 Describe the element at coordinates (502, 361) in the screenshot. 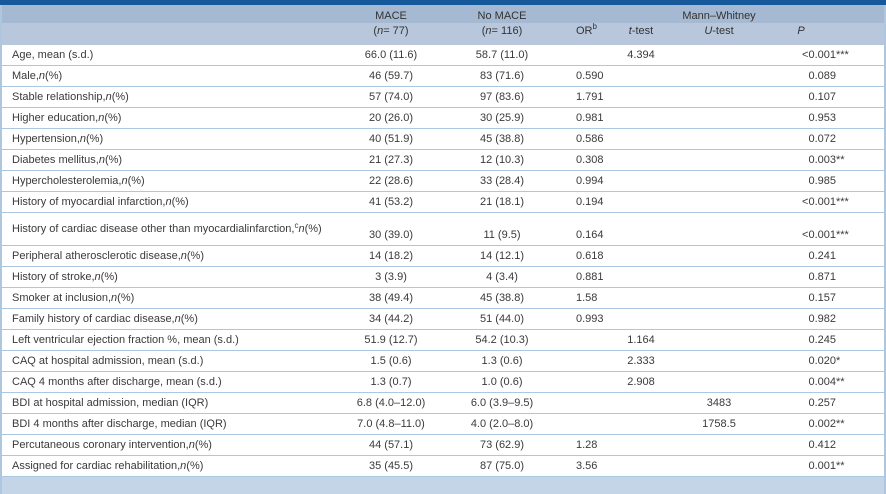

I see `cell-no-mace-value: 1.3 (0.6)` at that location.